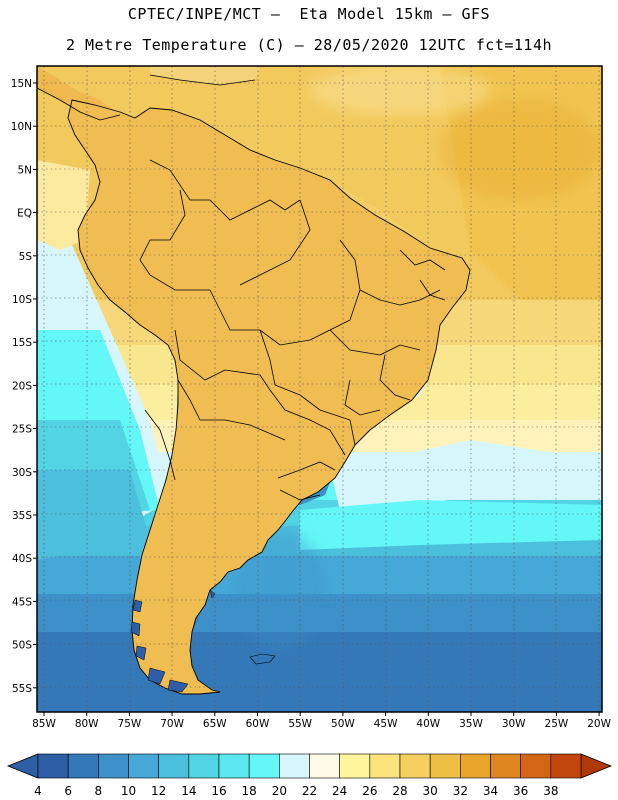 This screenshot has width=618, height=800. I want to click on lat-label: 50S, so click(22, 646).